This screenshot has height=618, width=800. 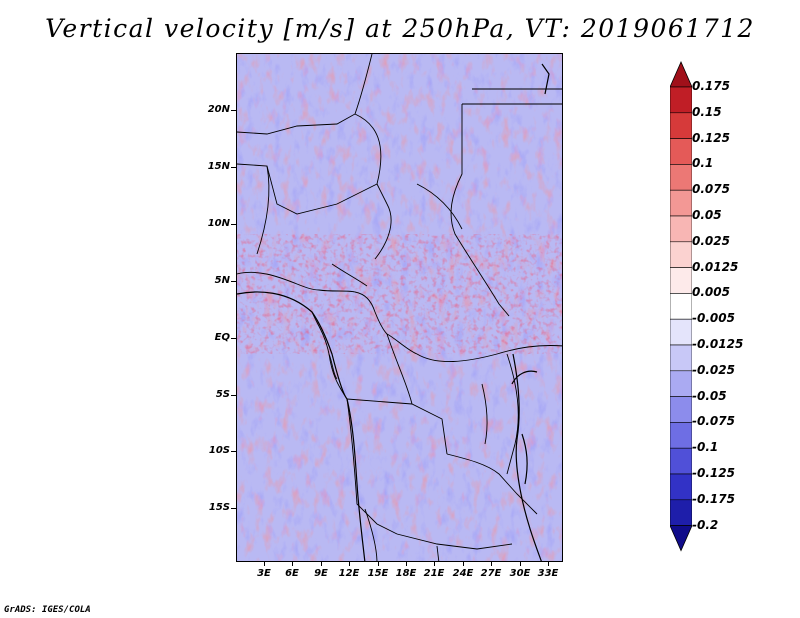 I want to click on lon-label: 15E, so click(x=378, y=573).